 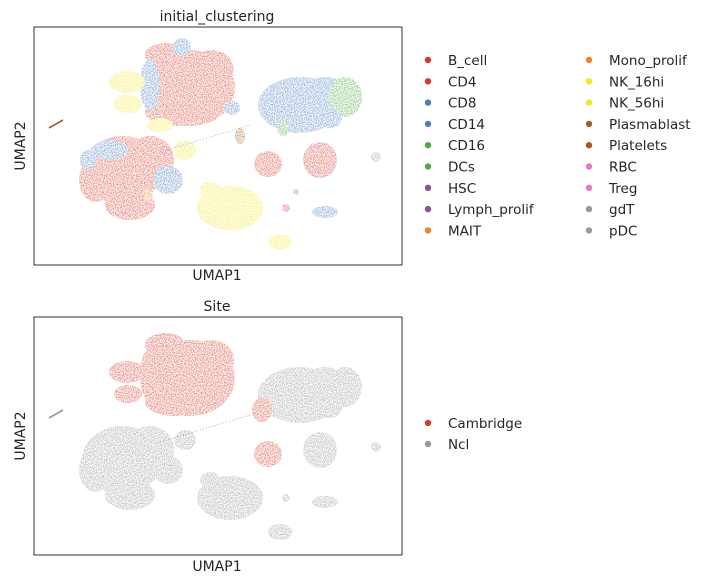 What do you see at coordinates (467, 61) in the screenshot?
I see `legend-label: B_cell` at bounding box center [467, 61].